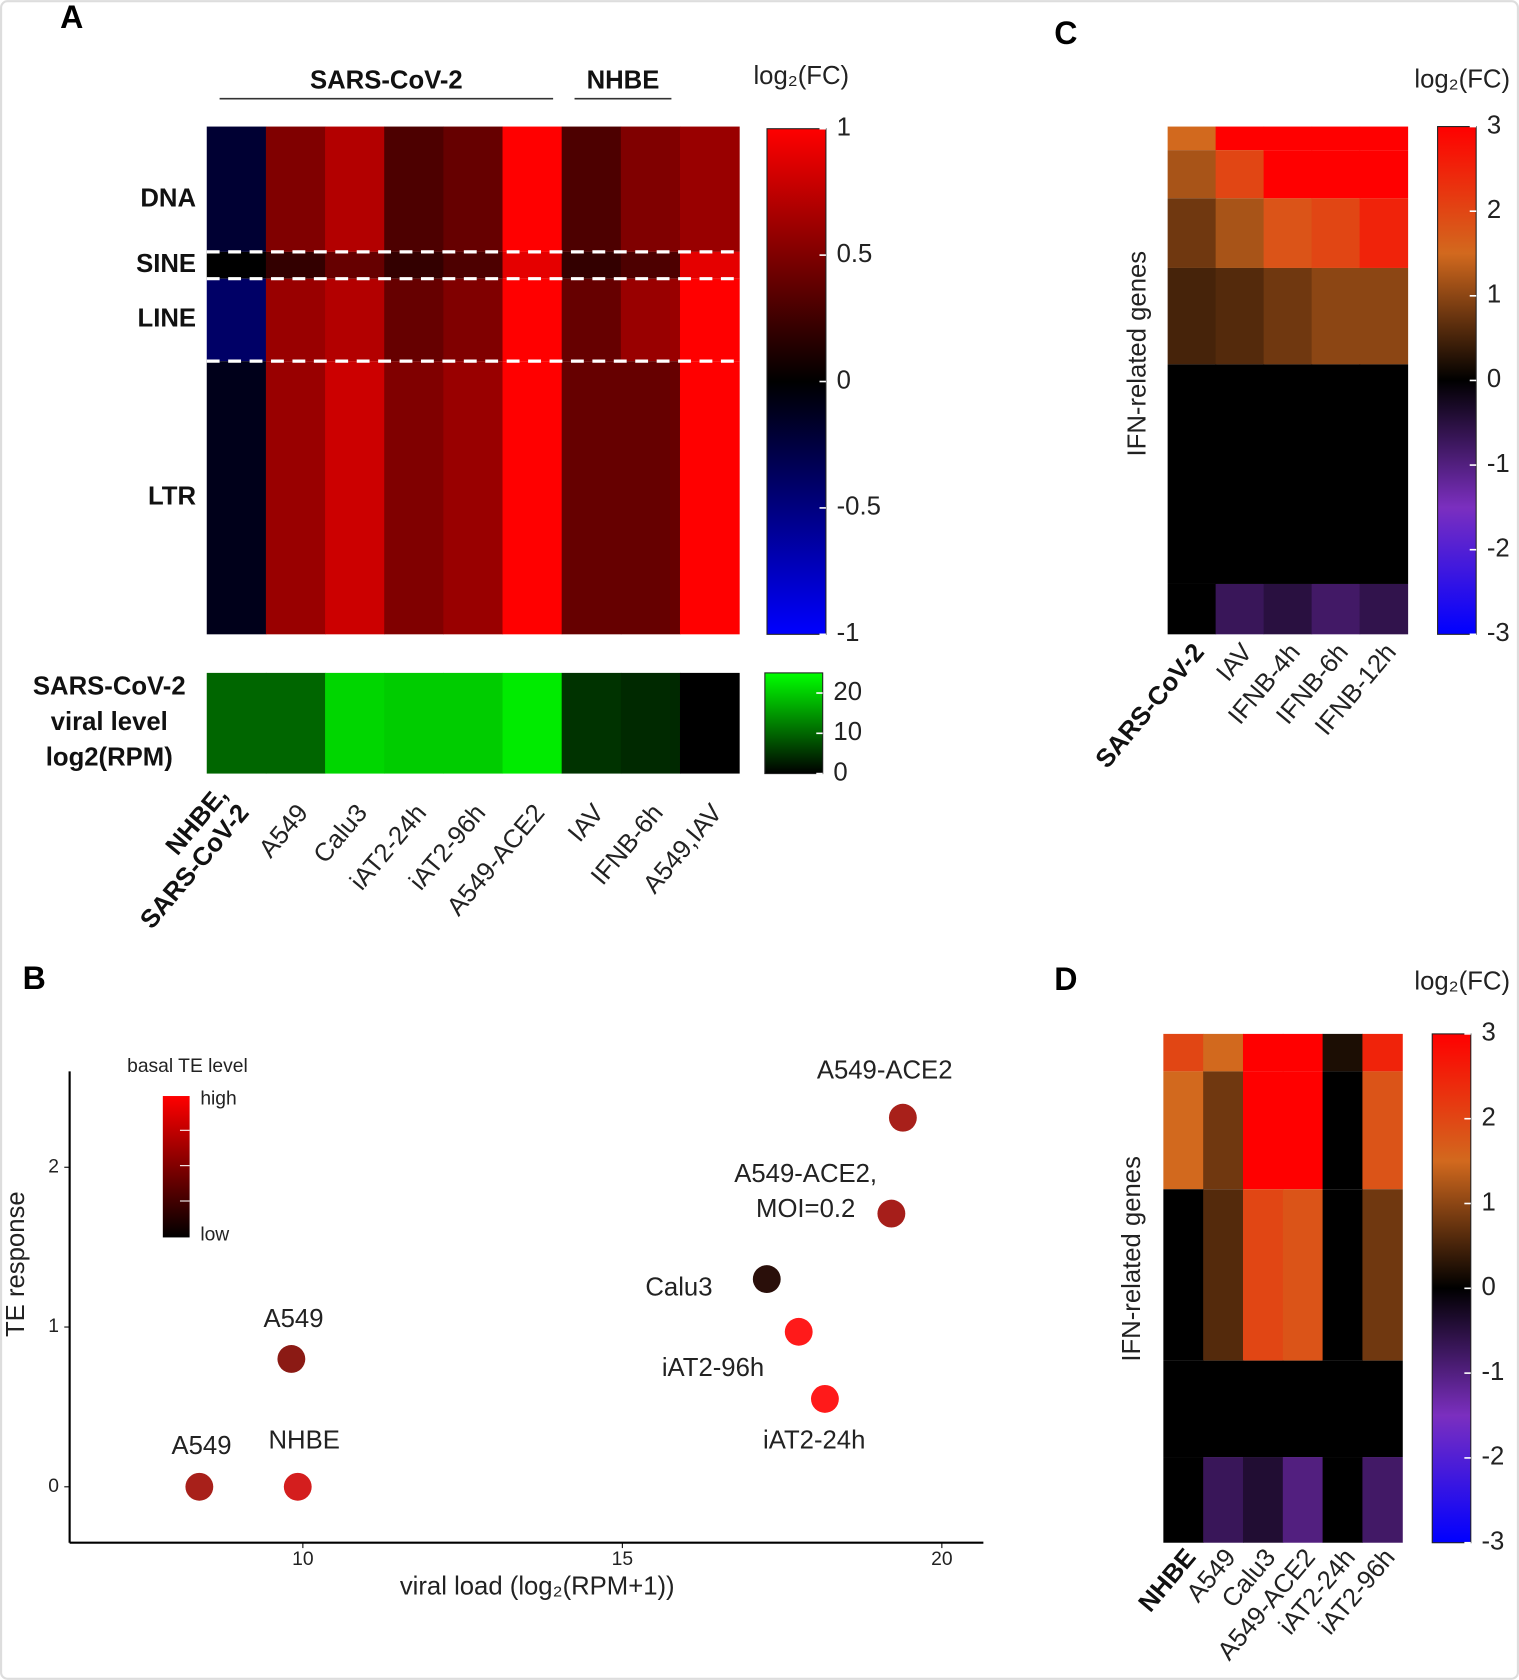 This screenshot has width=1519, height=1680. What do you see at coordinates (166, 264) in the screenshot?
I see `row-group-label: SINE` at bounding box center [166, 264].